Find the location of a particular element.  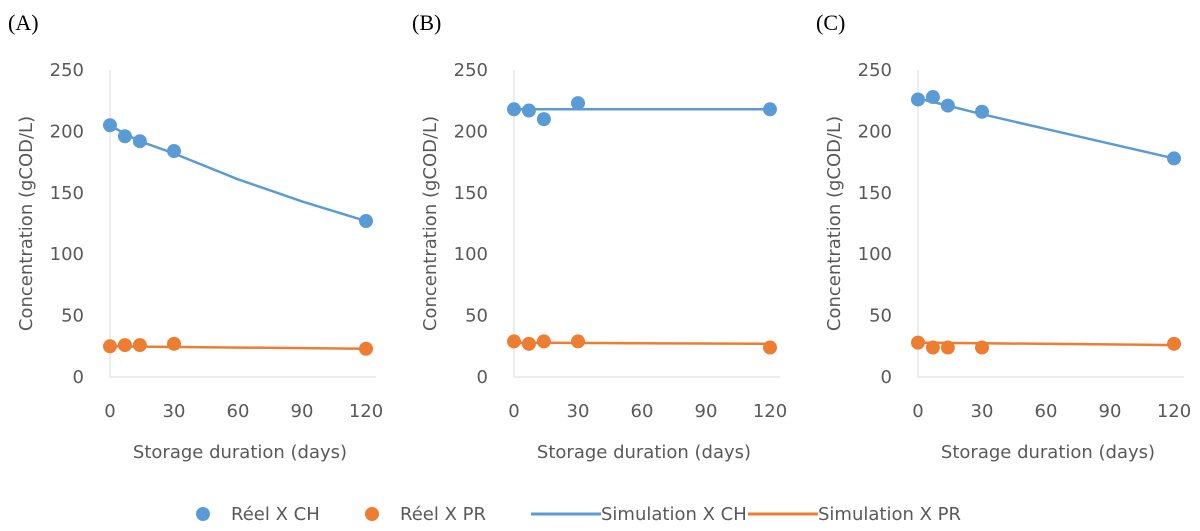

legend-item: Réel X PR is located at coordinates (425, 514).